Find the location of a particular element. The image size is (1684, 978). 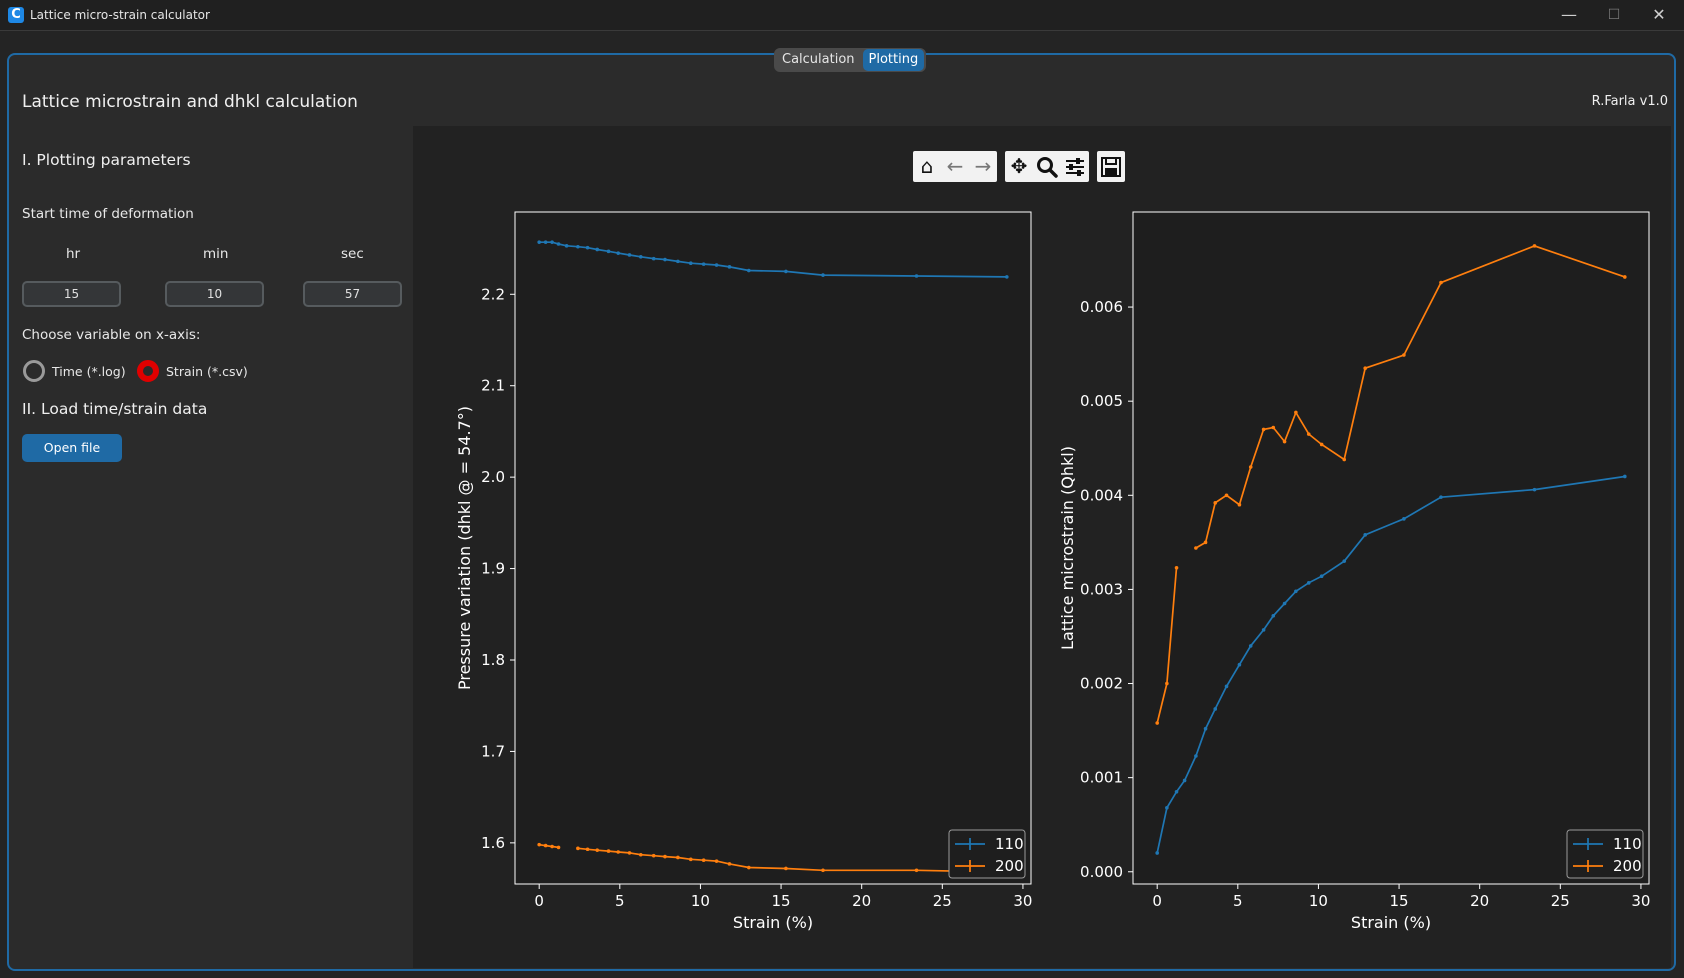

x-tick-label: 5 is located at coordinates (1238, 901).